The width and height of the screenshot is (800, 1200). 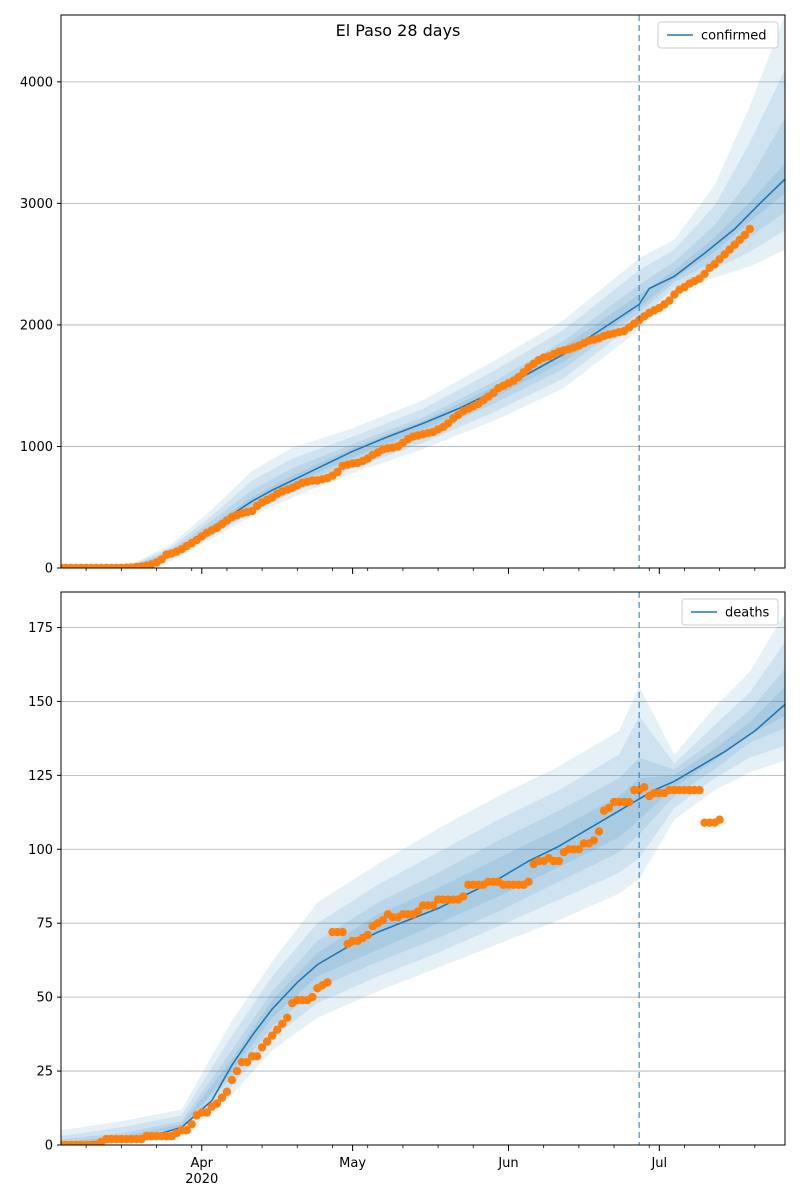 I want to click on y-tick-label: 75, so click(x=44, y=924).